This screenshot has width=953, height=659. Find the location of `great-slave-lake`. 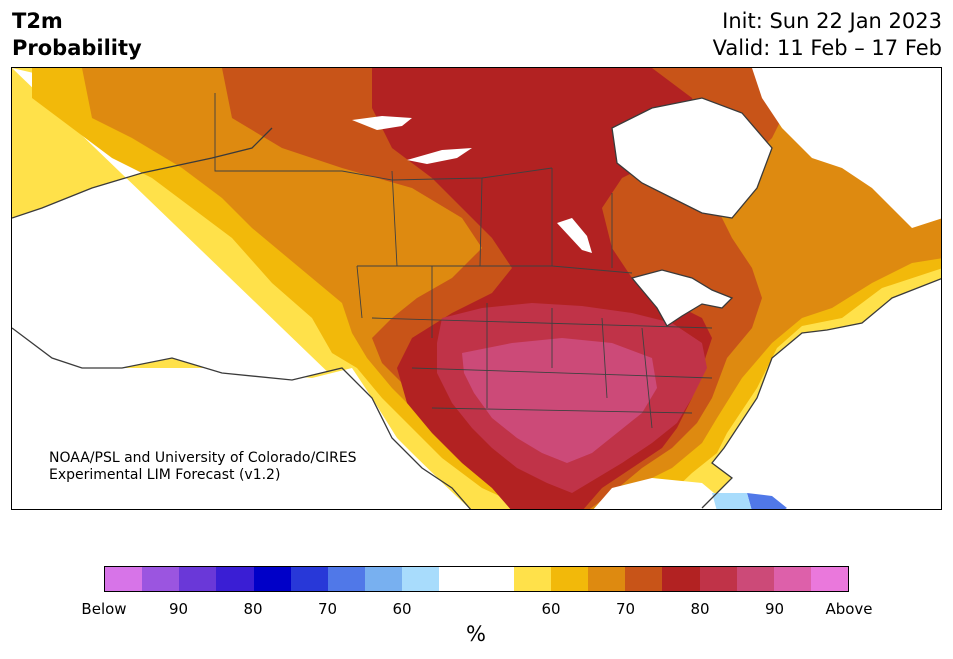

great-slave-lake is located at coordinates (439, 156).